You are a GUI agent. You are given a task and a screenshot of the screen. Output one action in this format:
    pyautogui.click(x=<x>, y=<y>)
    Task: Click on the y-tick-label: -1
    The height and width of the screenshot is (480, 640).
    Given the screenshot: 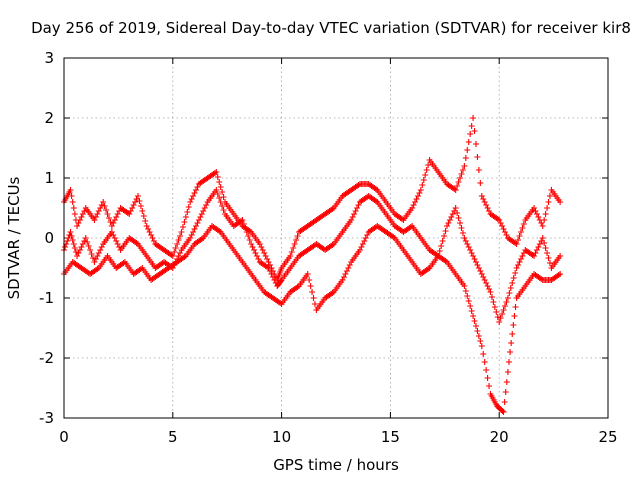 What is the action you would take?
    pyautogui.click(x=46, y=298)
    